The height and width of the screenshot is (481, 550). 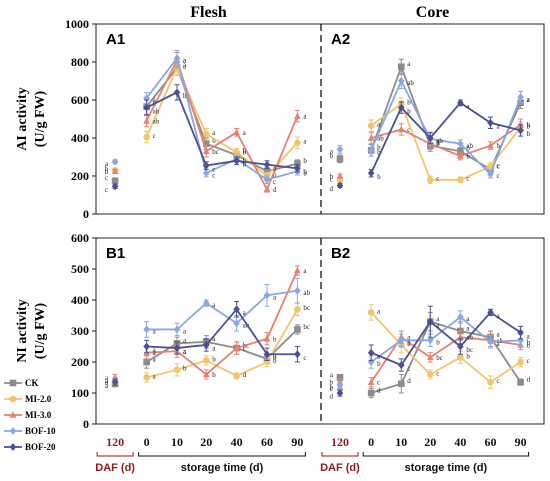 What do you see at coordinates (80, 269) in the screenshot?
I see `y-tick-label: 500` at bounding box center [80, 269].